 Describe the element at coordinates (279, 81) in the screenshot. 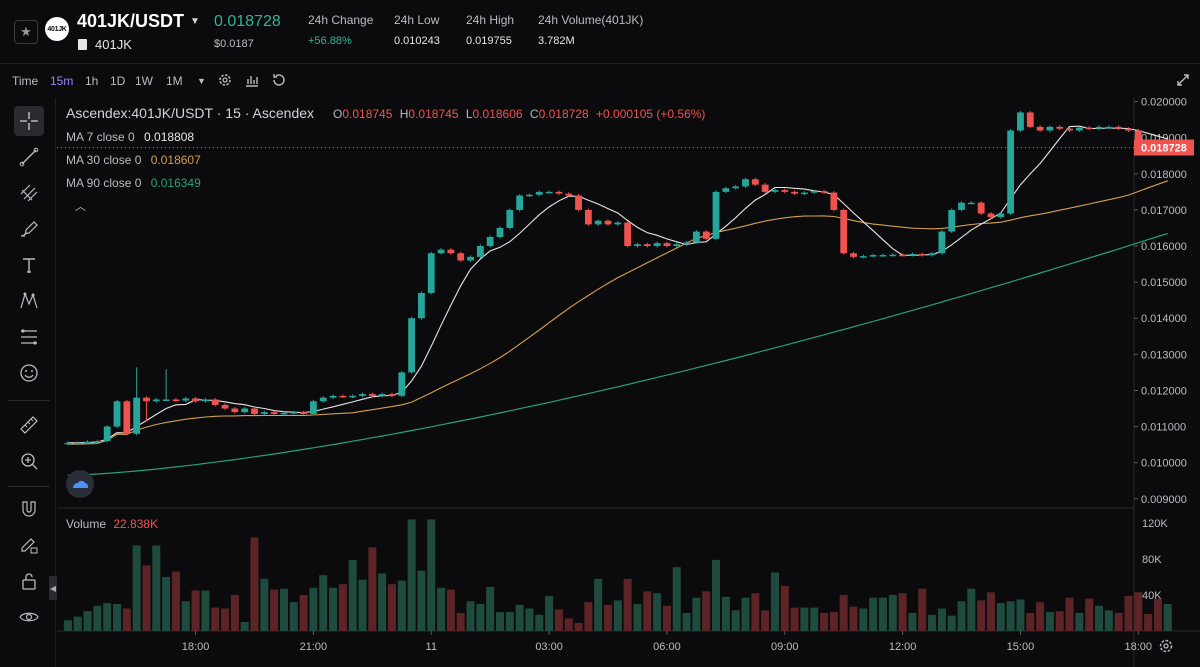

I see `reset-chart-icon` at that location.